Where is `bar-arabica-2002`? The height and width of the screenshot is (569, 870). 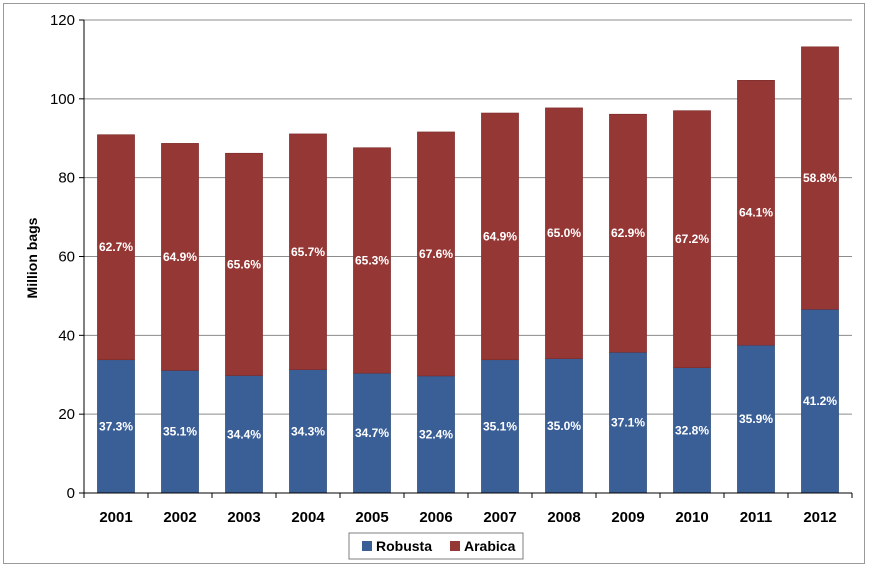 bar-arabica-2002 is located at coordinates (180, 257).